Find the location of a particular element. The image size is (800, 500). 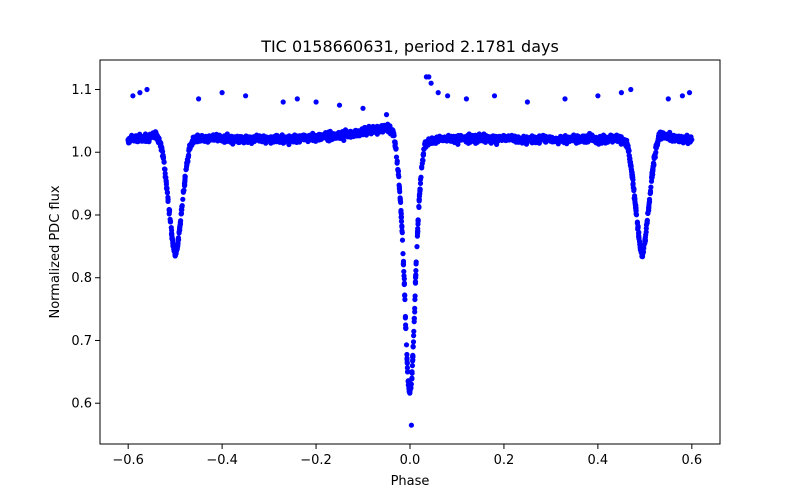

x-tick-label: −0.6 is located at coordinates (128, 460).